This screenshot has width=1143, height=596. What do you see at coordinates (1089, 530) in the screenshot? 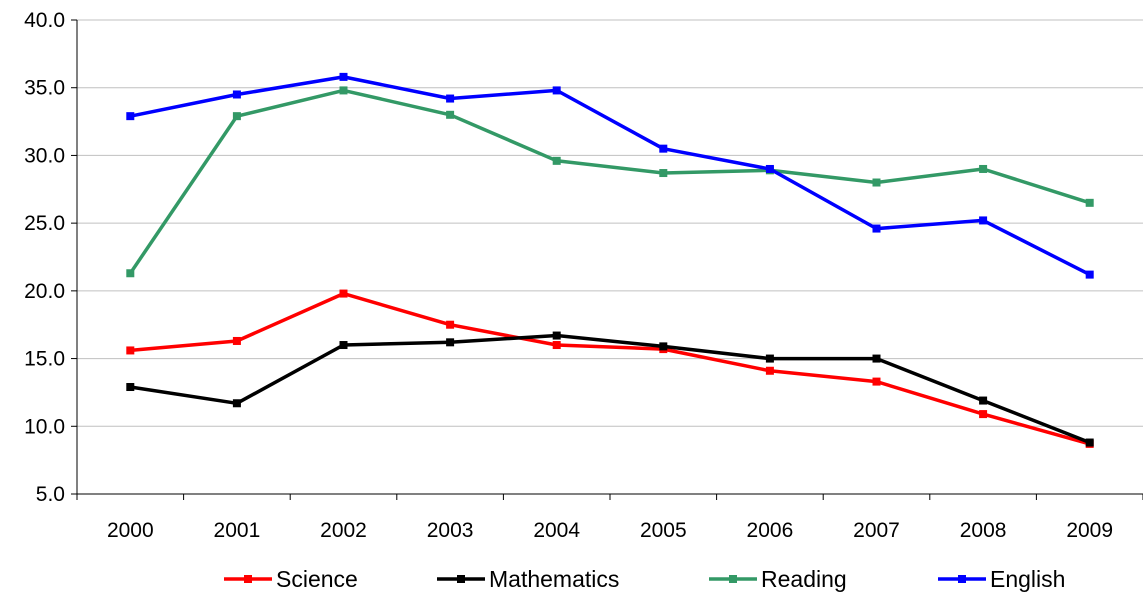
I see `x-tick-label: 2009` at bounding box center [1089, 530].